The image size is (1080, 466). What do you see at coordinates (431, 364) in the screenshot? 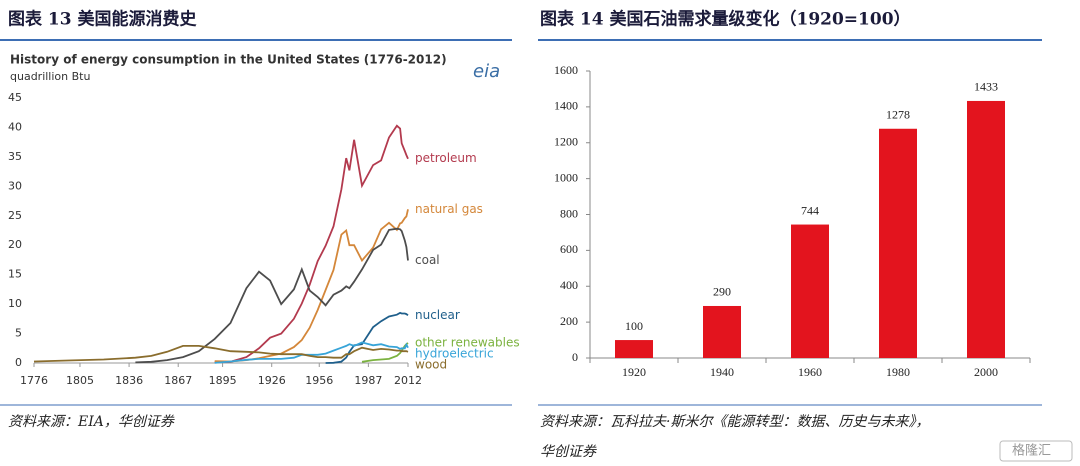
I see `legend-label: wood` at bounding box center [431, 364].